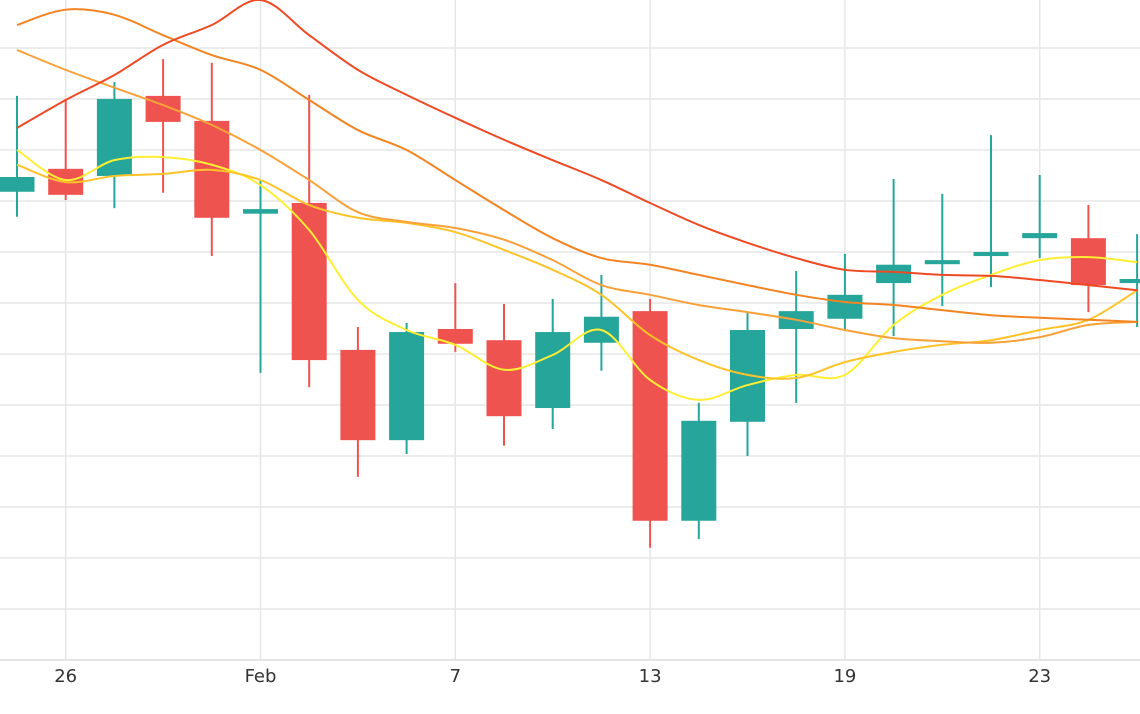  I want to click on x-tick-label: 13, so click(650, 676).